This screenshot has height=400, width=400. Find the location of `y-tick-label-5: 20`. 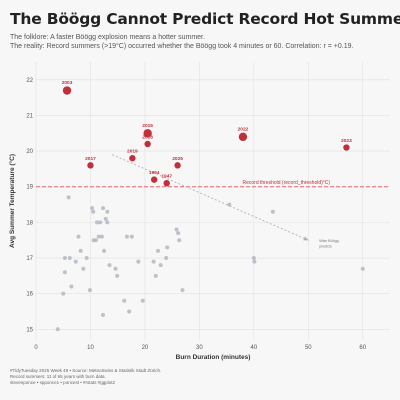

y-tick-label-5: 20 is located at coordinates (29, 152).